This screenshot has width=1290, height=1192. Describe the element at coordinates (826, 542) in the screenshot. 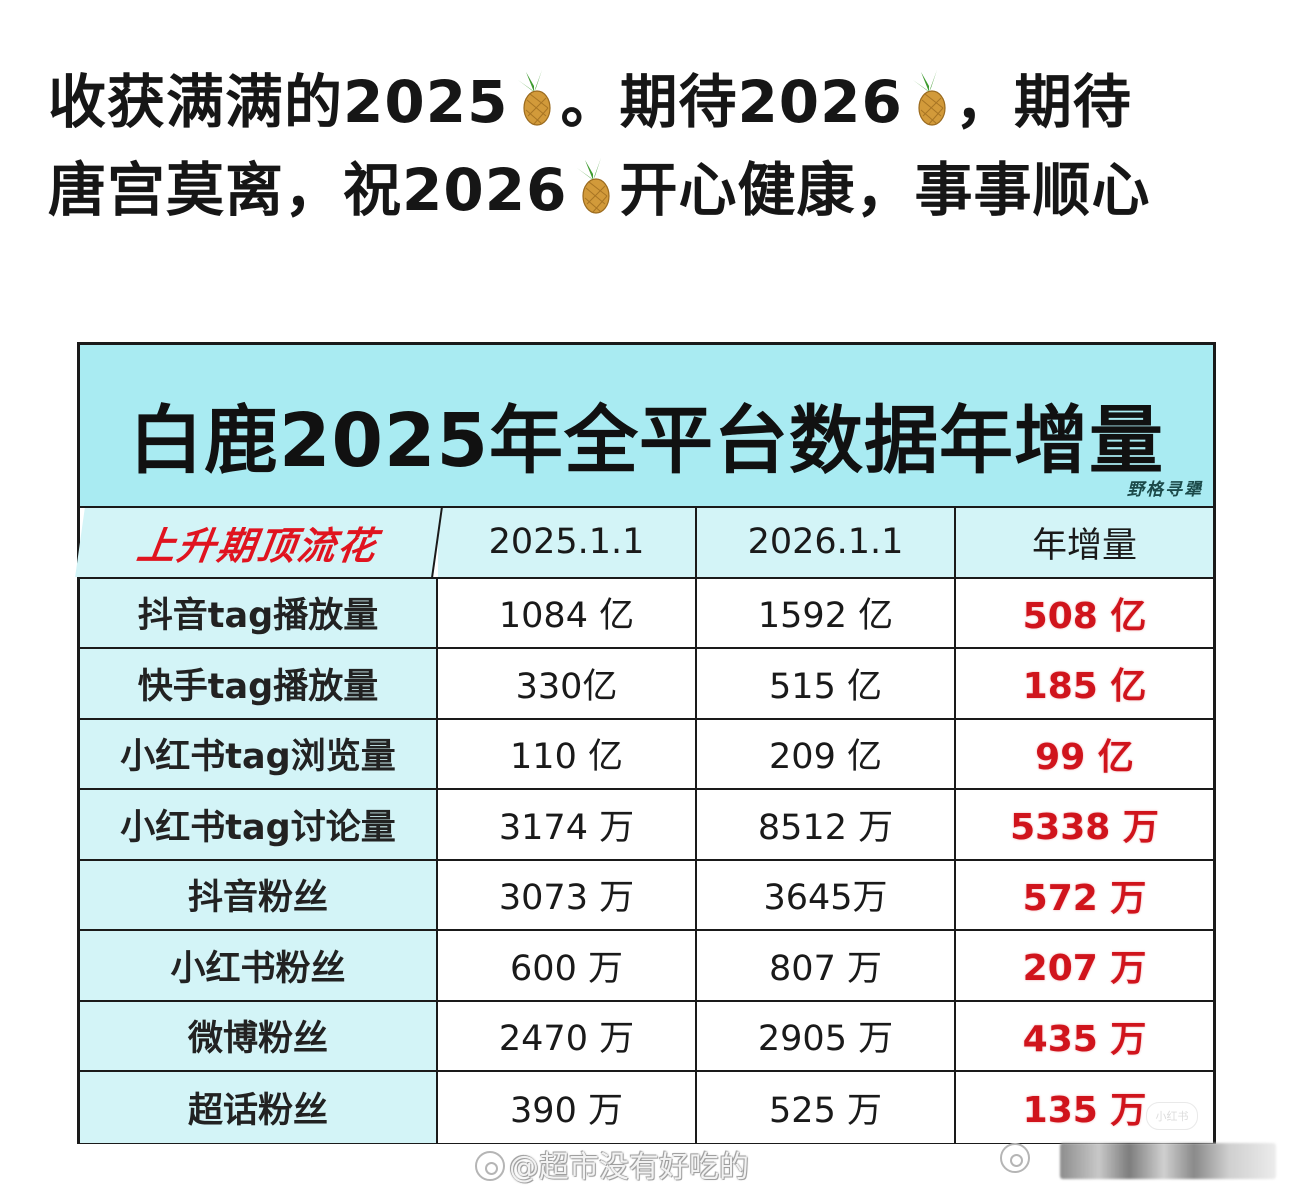

I see `header-2026: 2026.1.1` at that location.